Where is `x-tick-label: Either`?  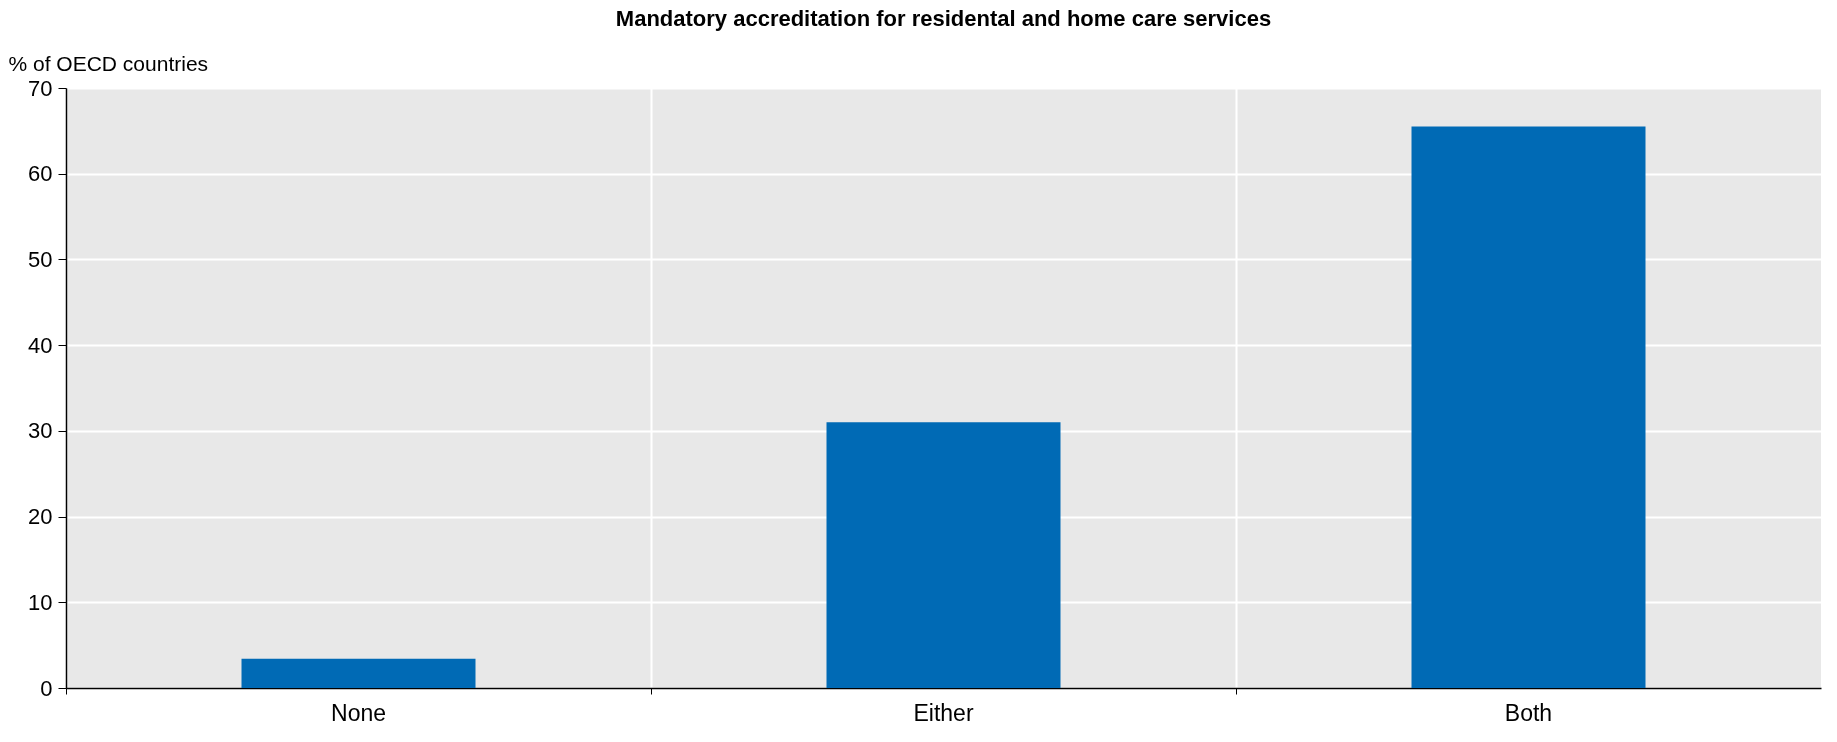 x-tick-label: Either is located at coordinates (943, 712).